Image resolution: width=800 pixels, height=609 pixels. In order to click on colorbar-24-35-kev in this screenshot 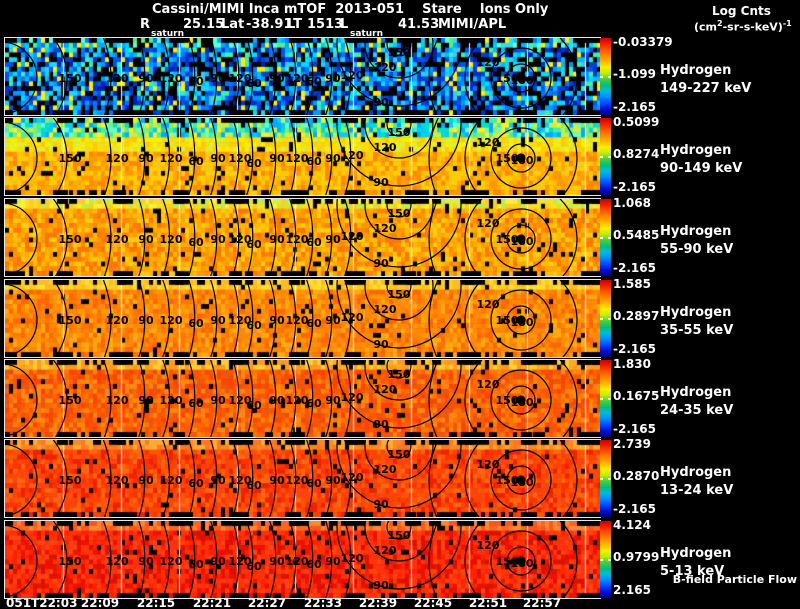, I will do `click(605, 398)`.